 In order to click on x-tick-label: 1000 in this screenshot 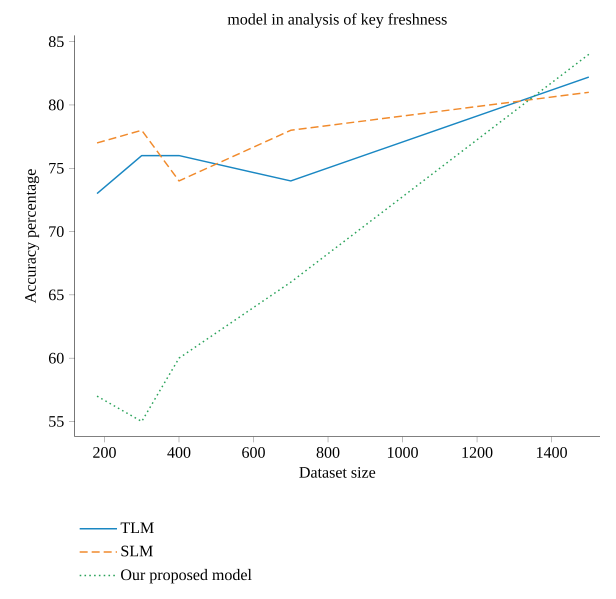, I will do `click(403, 452)`.